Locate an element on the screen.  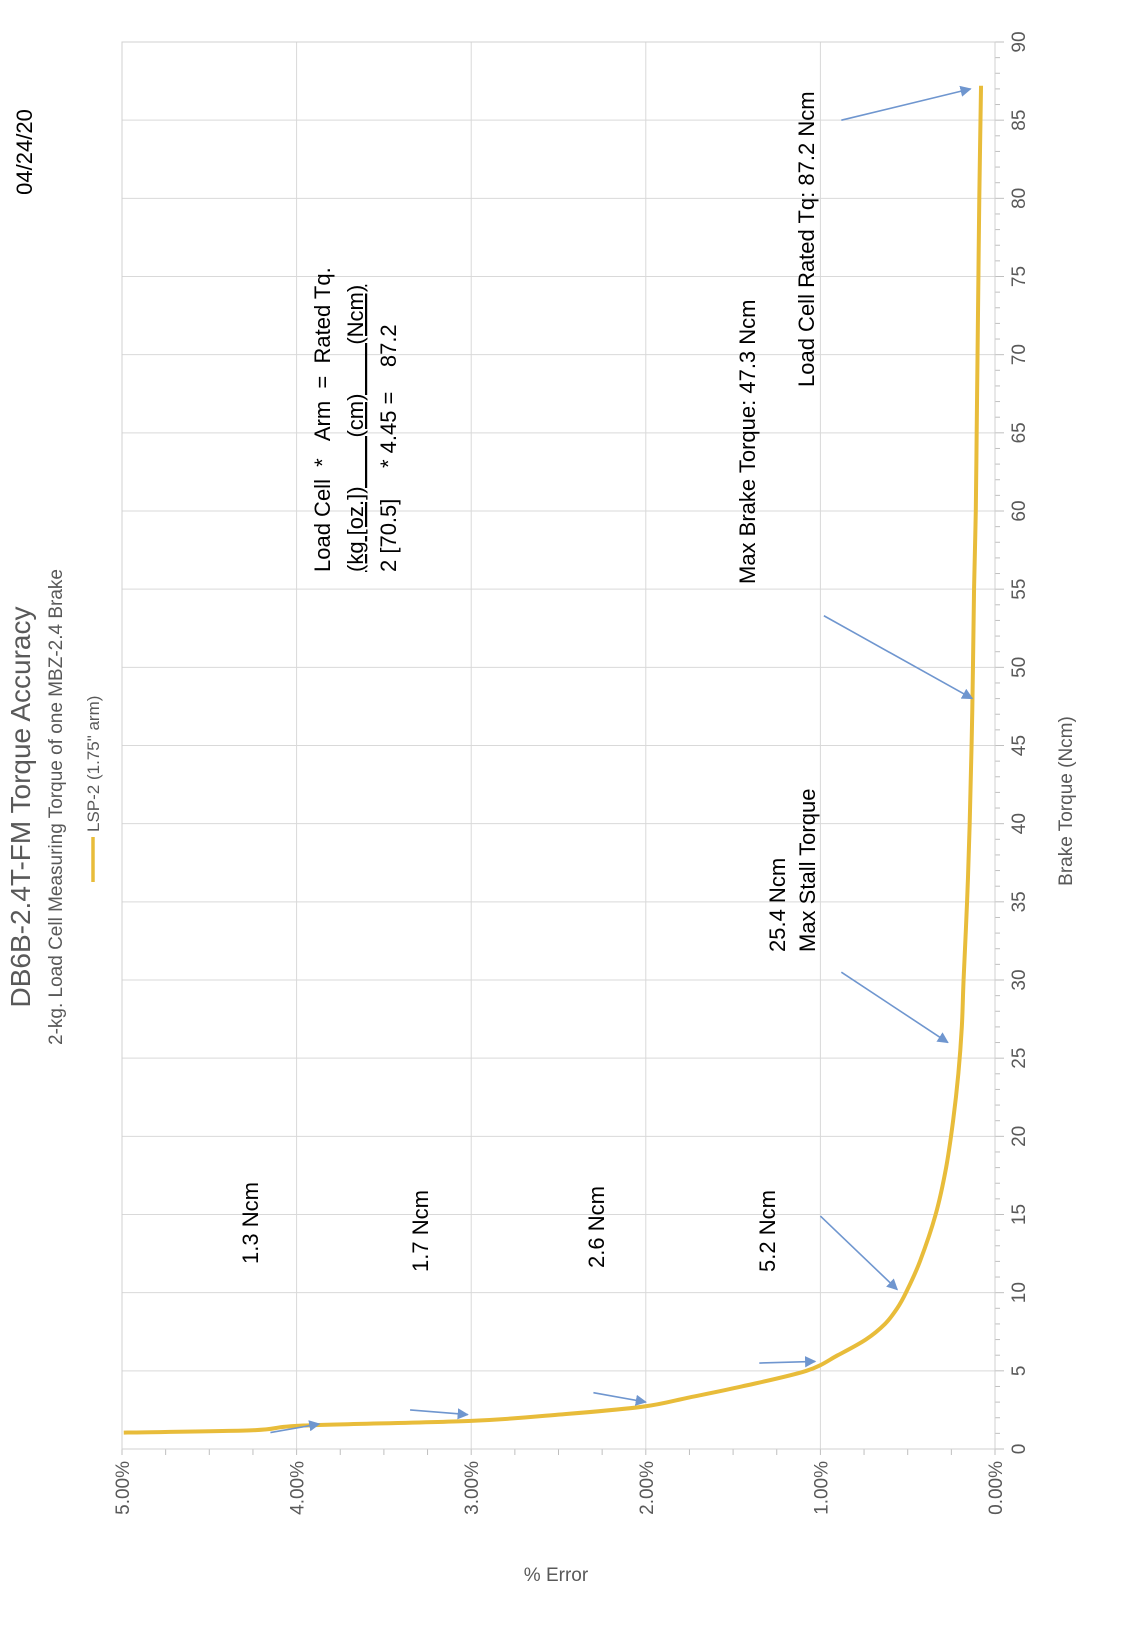
y-tick-label: 2.00% is located at coordinates (647, 1488).